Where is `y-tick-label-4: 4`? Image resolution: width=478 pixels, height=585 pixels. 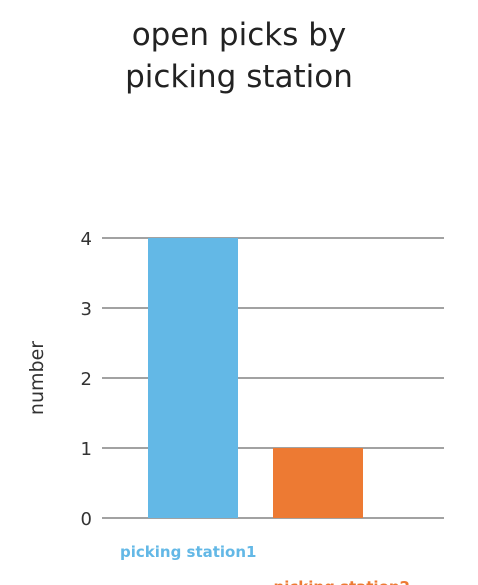
y-tick-label-4: 4 is located at coordinates (86, 239).